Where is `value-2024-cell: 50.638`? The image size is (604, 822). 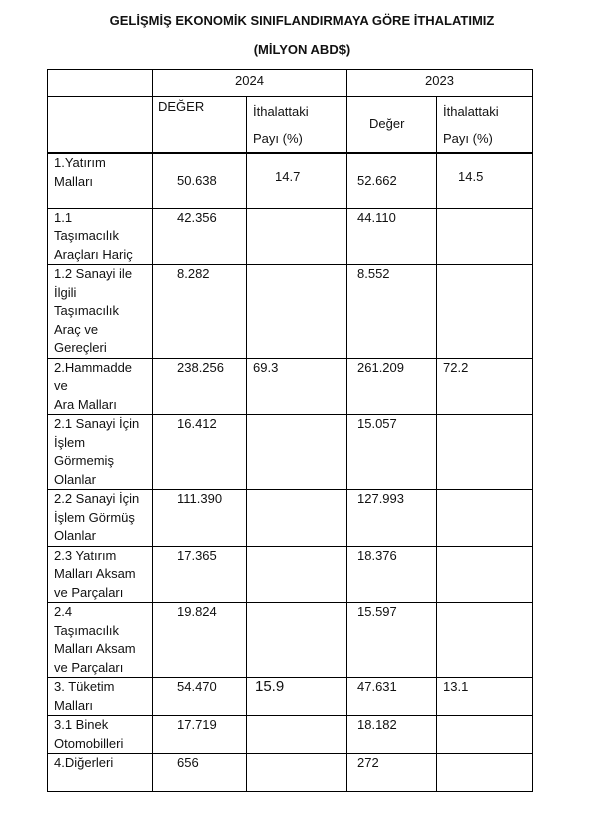 value-2024-cell: 50.638 is located at coordinates (199, 180).